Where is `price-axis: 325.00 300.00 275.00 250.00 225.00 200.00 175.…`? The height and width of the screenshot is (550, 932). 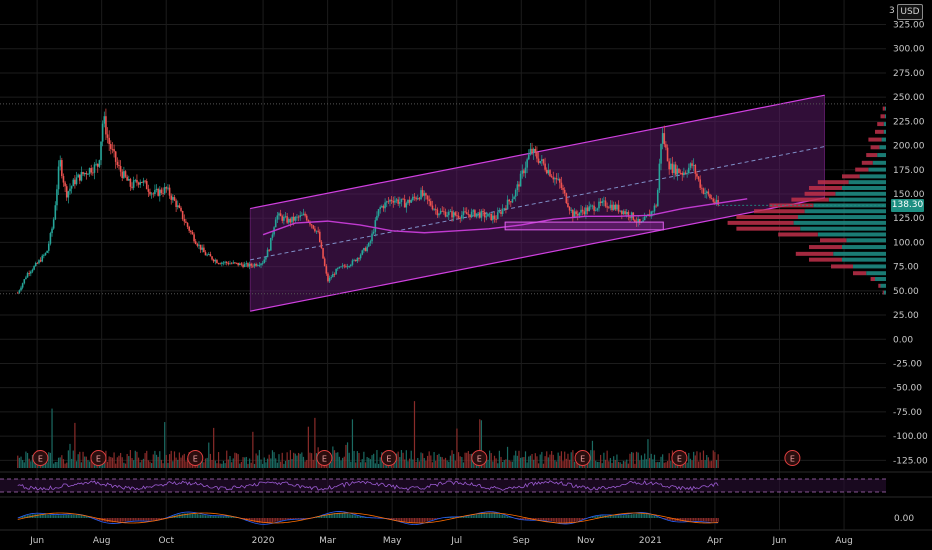 price-axis: 325.00 300.00 275.00 250.00 225.00 200.00 175.… is located at coordinates (910, 244).